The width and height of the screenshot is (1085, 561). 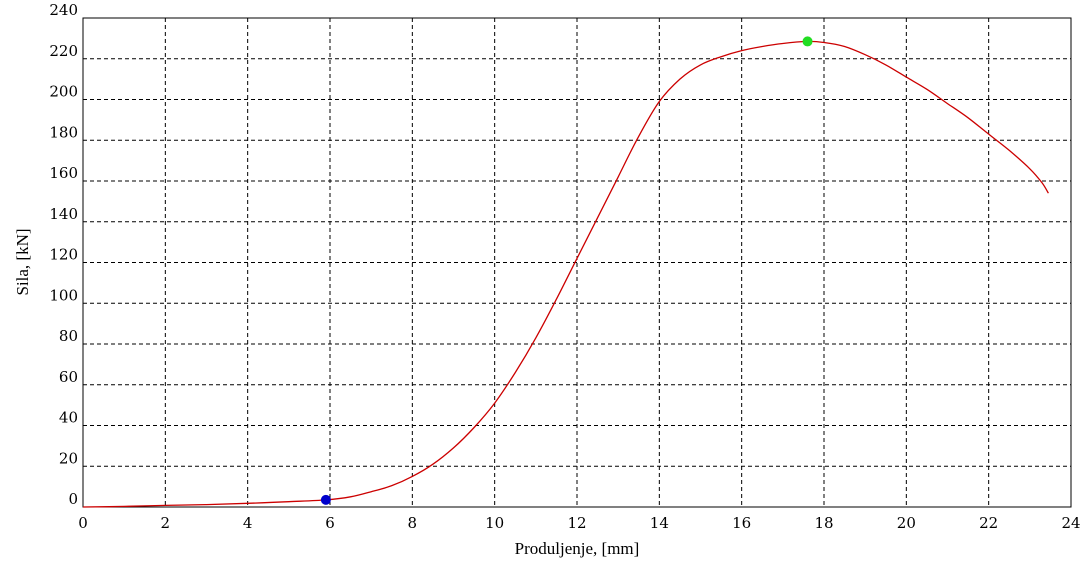 What do you see at coordinates (63, 173) in the screenshot?
I see `y-tick-label: 160` at bounding box center [63, 173].